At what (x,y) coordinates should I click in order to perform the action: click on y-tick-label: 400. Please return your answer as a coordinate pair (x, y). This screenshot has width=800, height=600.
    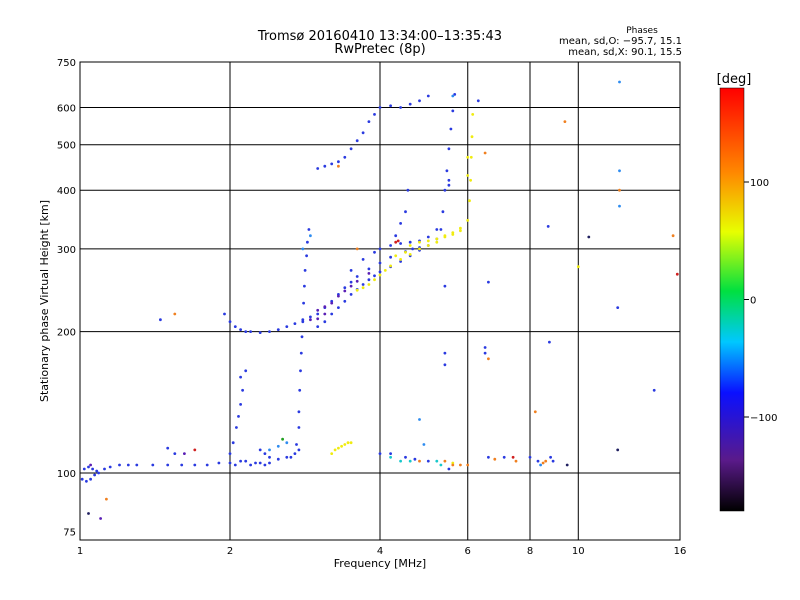
    Looking at the image, I should click on (66, 191).